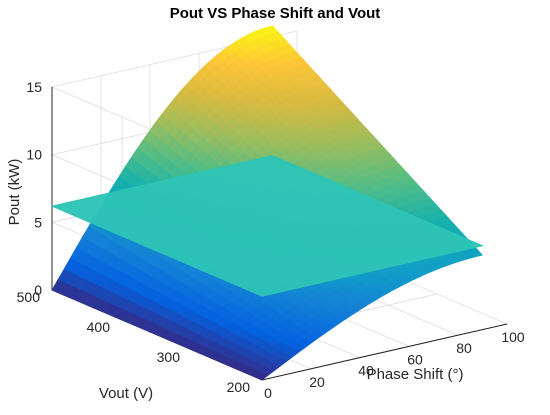  What do you see at coordinates (476, 252) in the screenshot?
I see `surface-cell` at bounding box center [476, 252].